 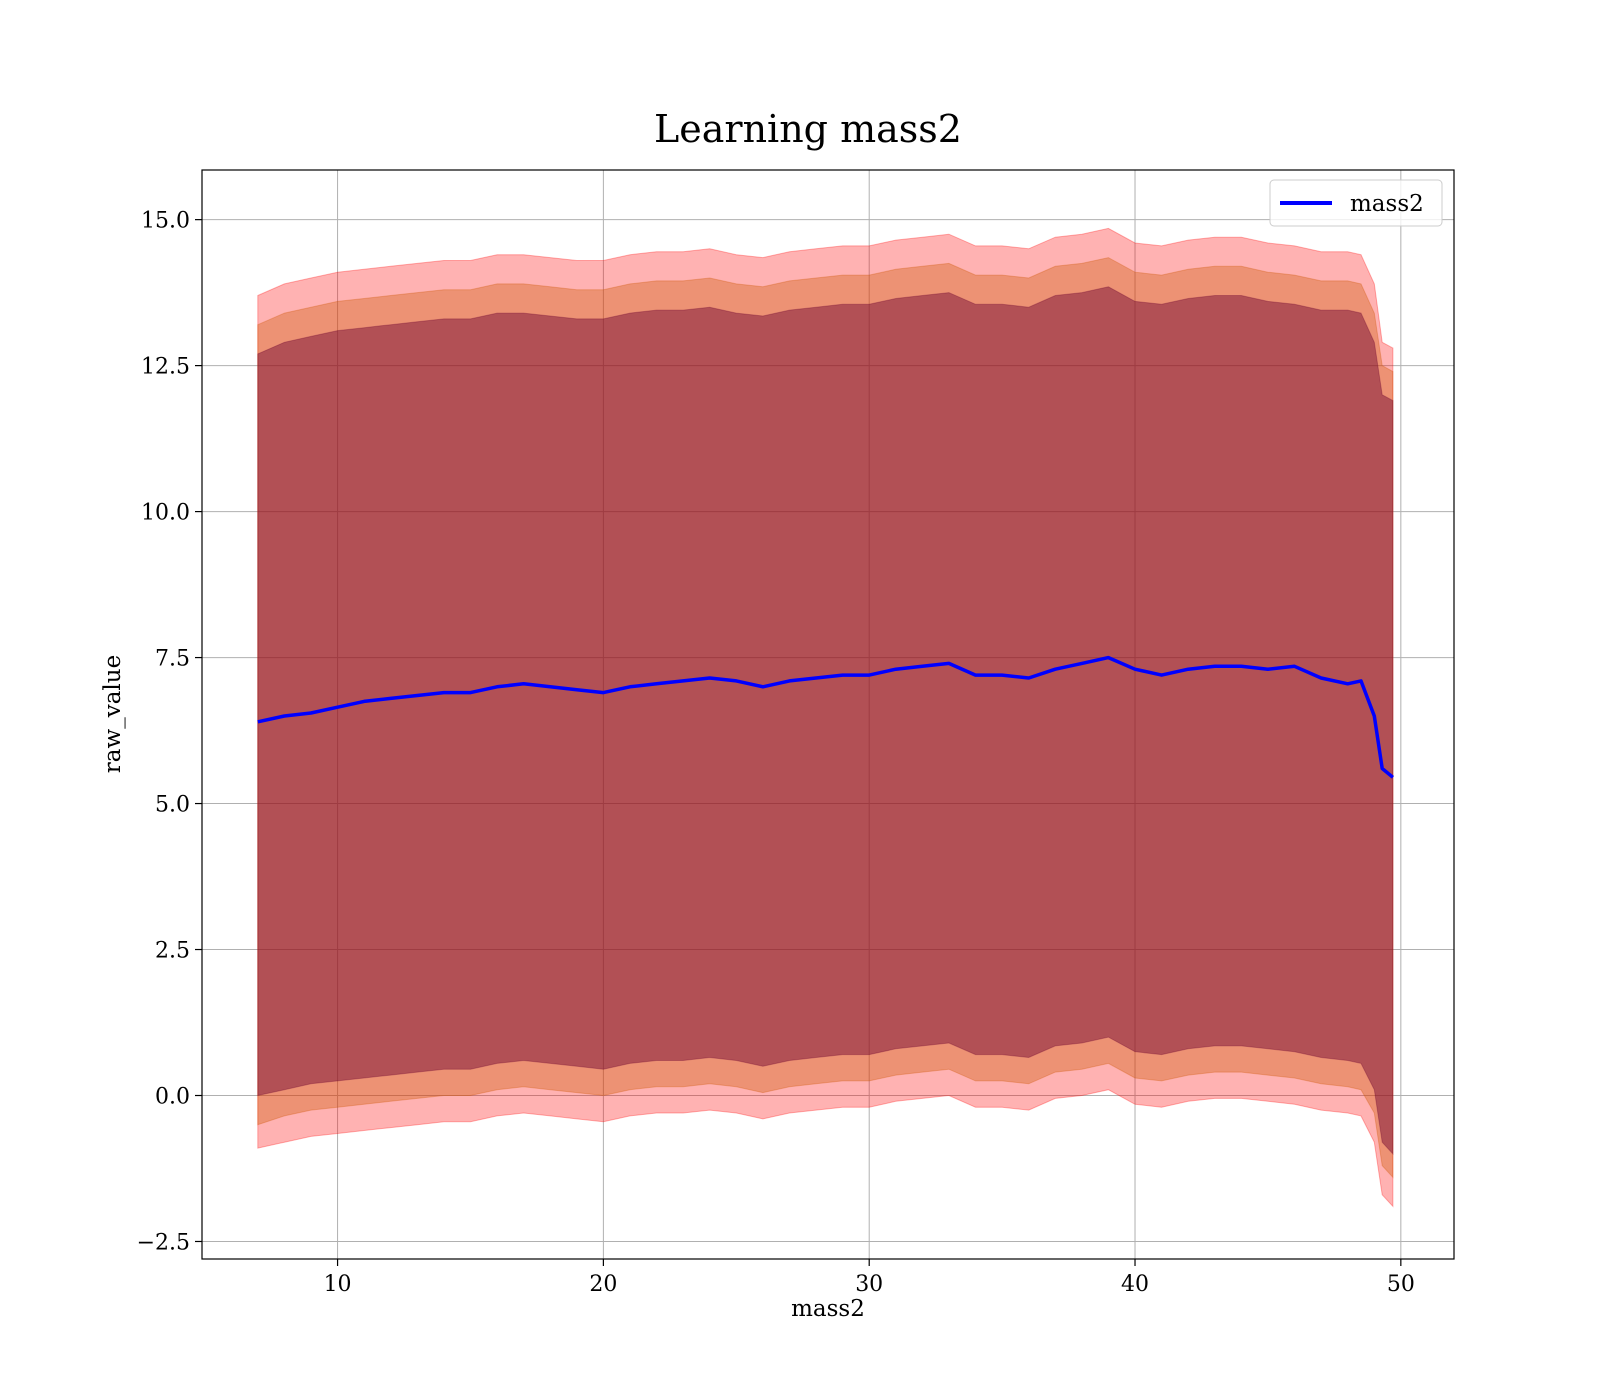 What do you see at coordinates (1401, 1284) in the screenshot?
I see `x-tick-label: 50` at bounding box center [1401, 1284].